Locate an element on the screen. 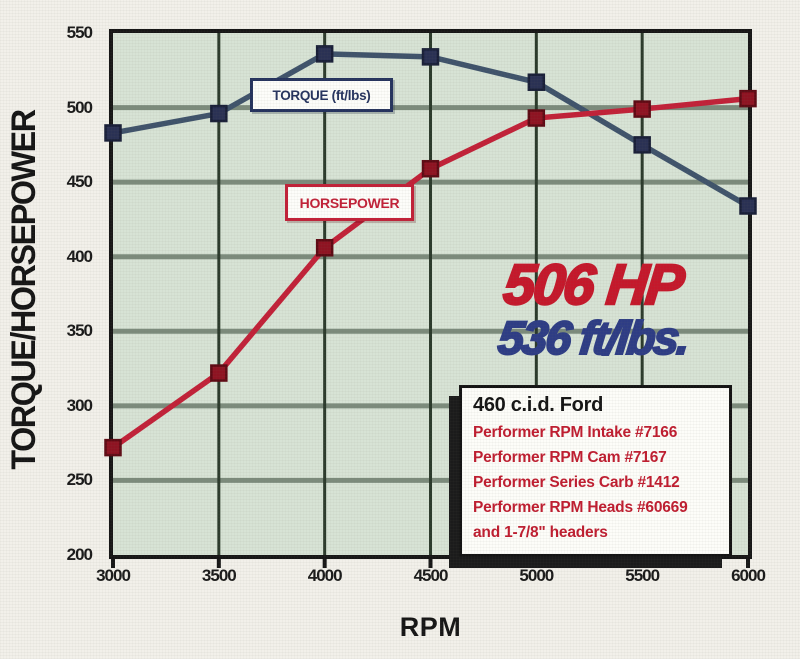 The image size is (800, 659). x-tick-label: 5500 is located at coordinates (642, 575).